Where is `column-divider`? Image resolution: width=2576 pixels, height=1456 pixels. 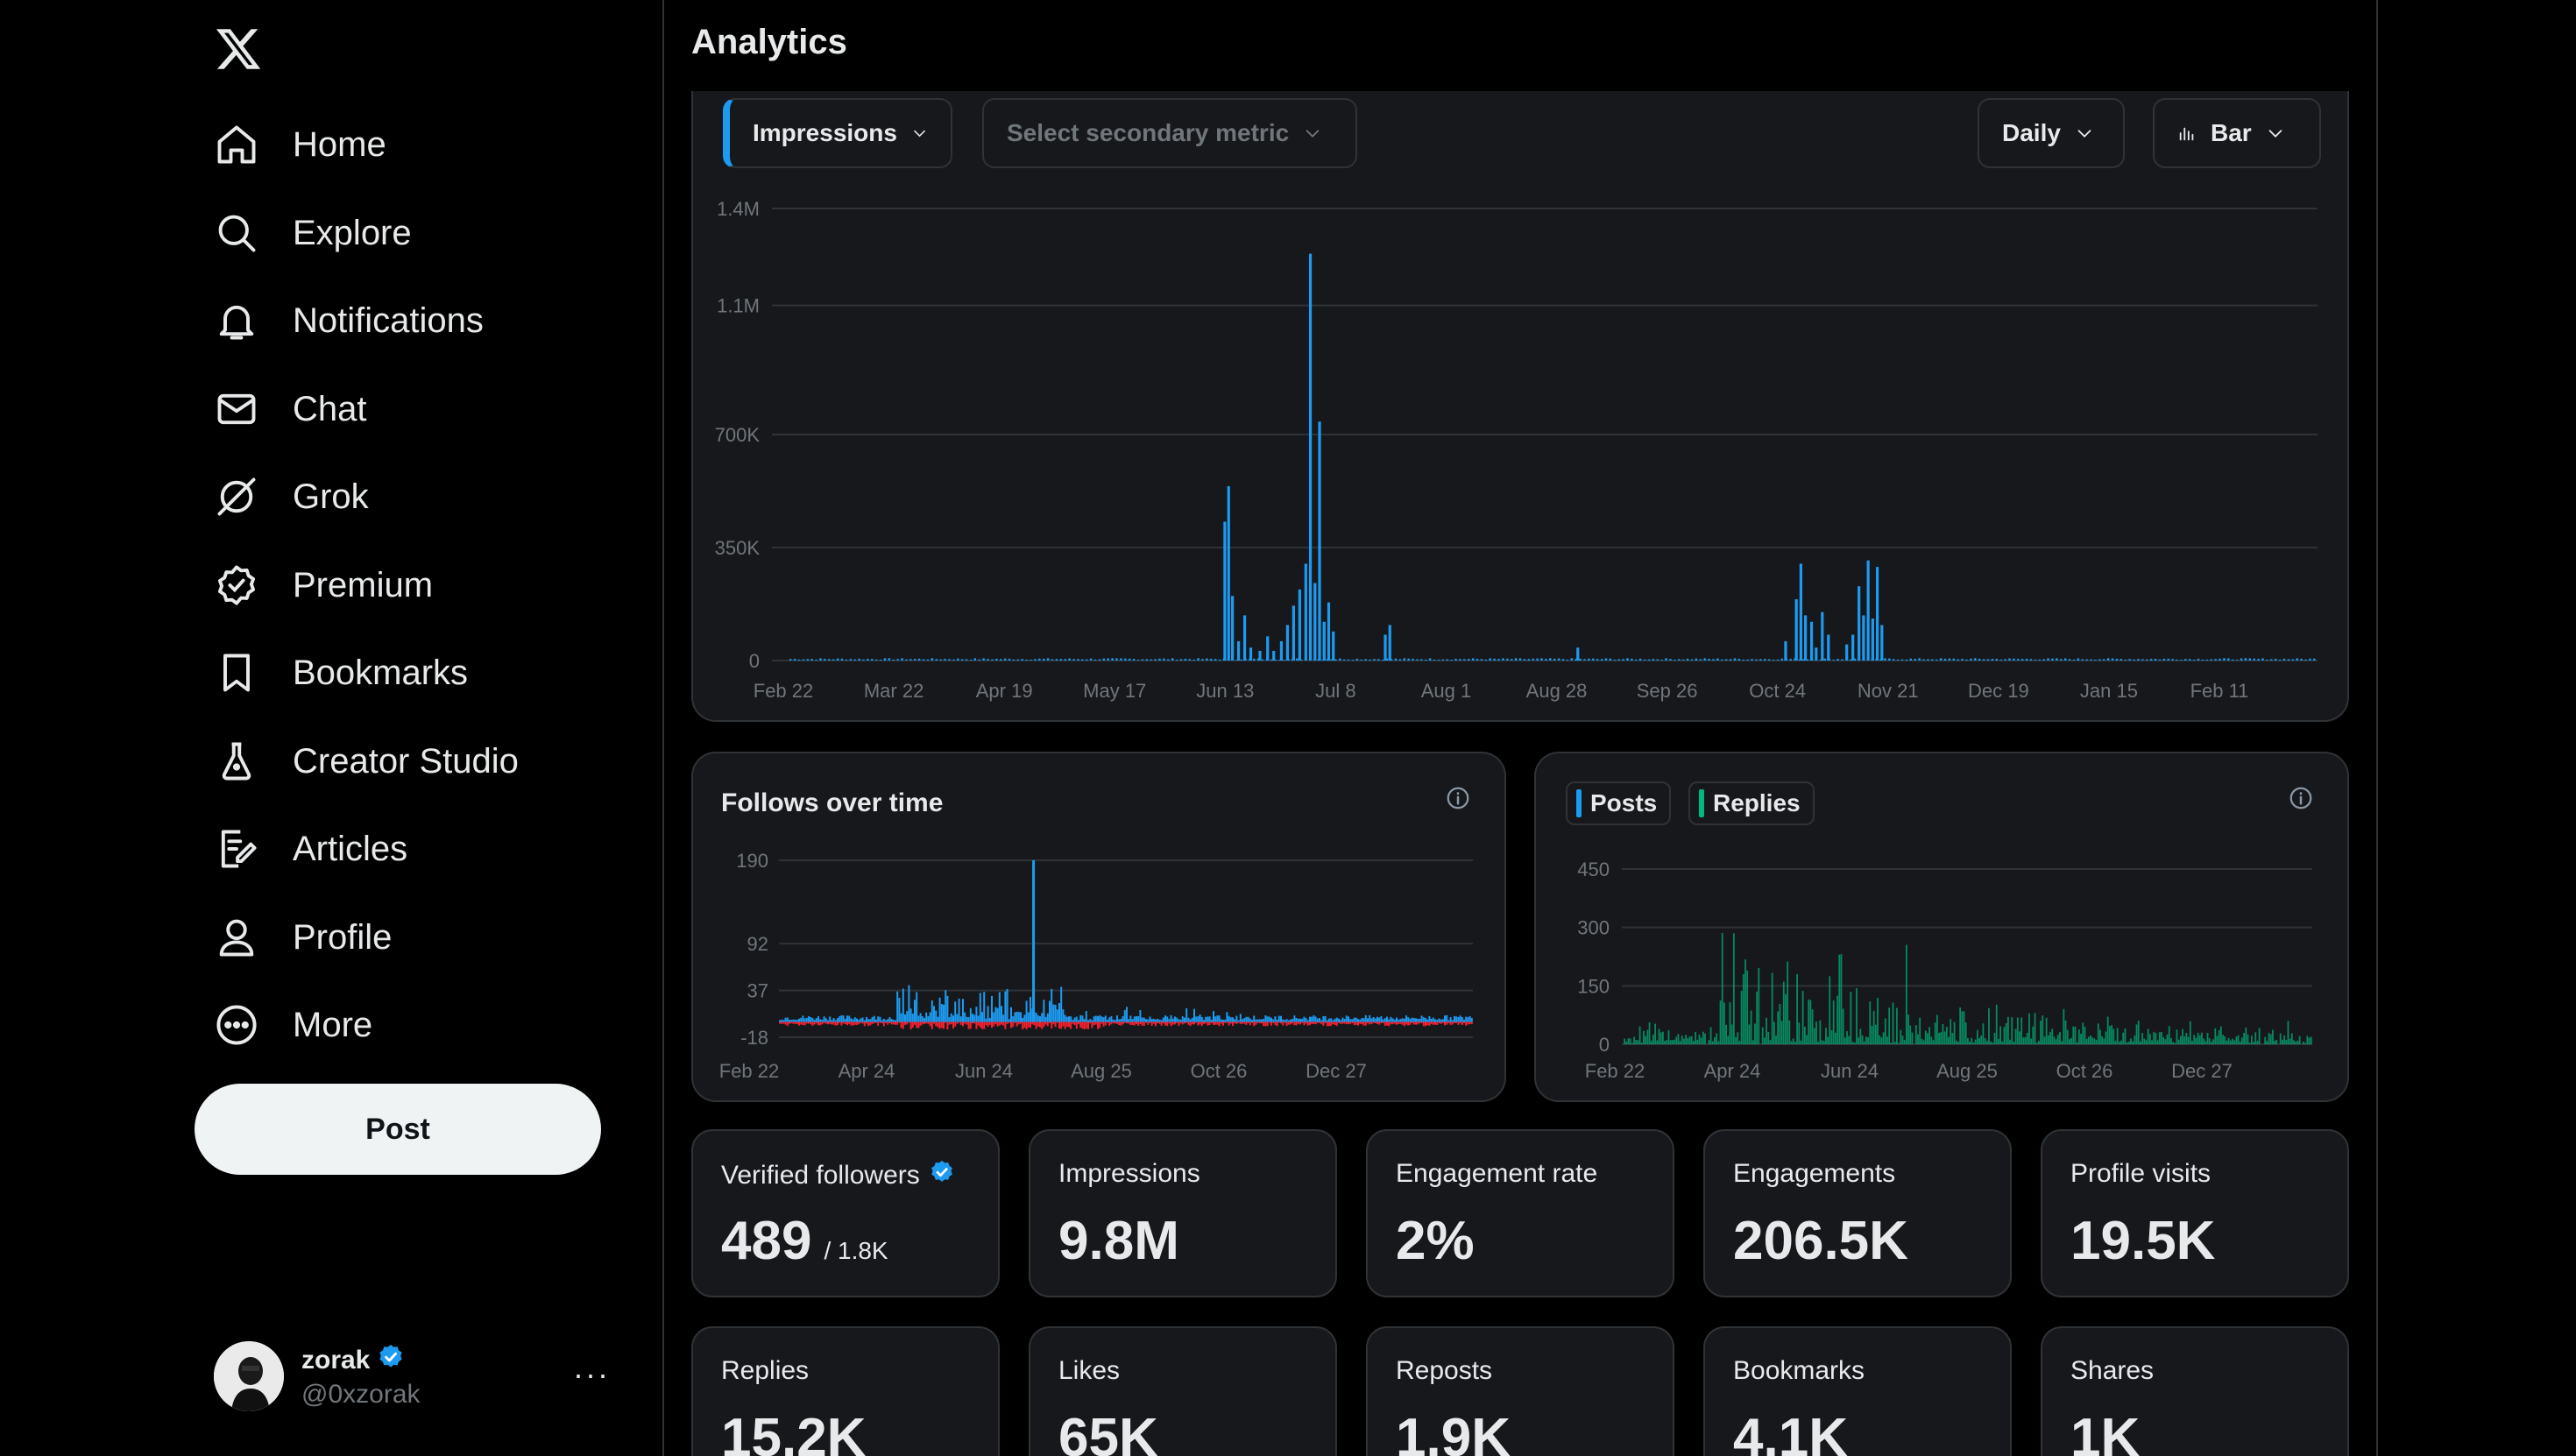
column-divider is located at coordinates (663, 728).